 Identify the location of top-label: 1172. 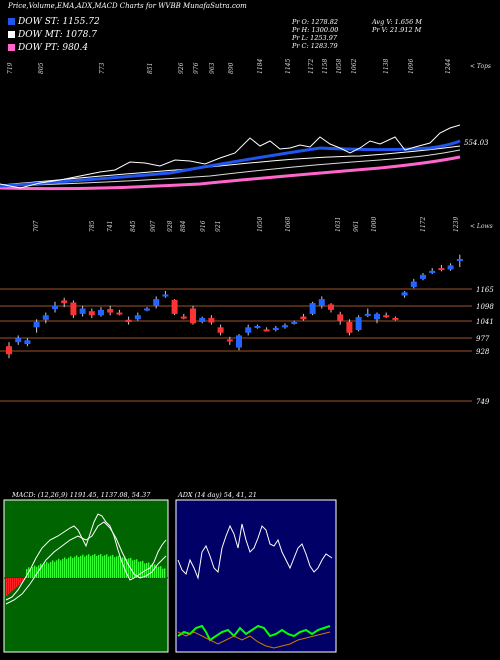
(311, 66).